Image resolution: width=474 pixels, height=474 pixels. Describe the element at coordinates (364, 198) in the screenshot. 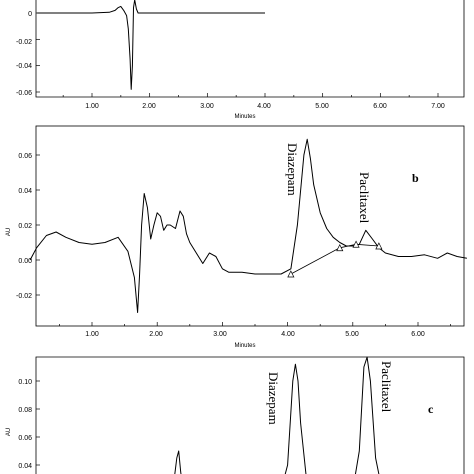

I see `panel-b-peak-label-paclitaxel: Paclitaxel` at that location.